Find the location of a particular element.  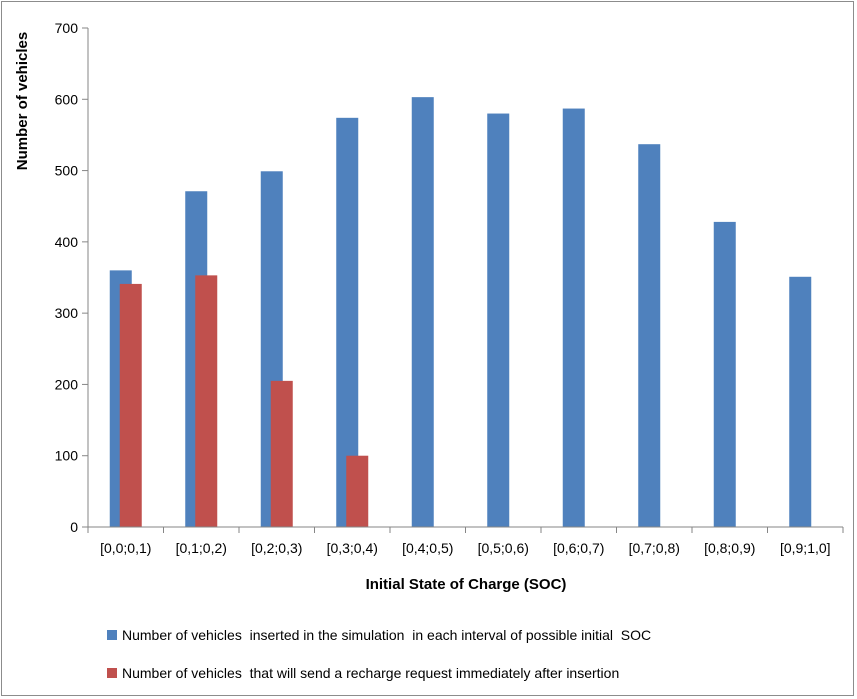

x-tick-label: [0,7;0,8) is located at coordinates (654, 548).